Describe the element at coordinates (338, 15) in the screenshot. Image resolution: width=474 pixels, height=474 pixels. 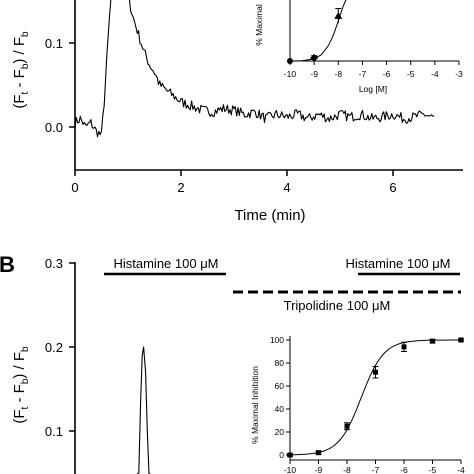
I see `data-point-triangle` at that location.